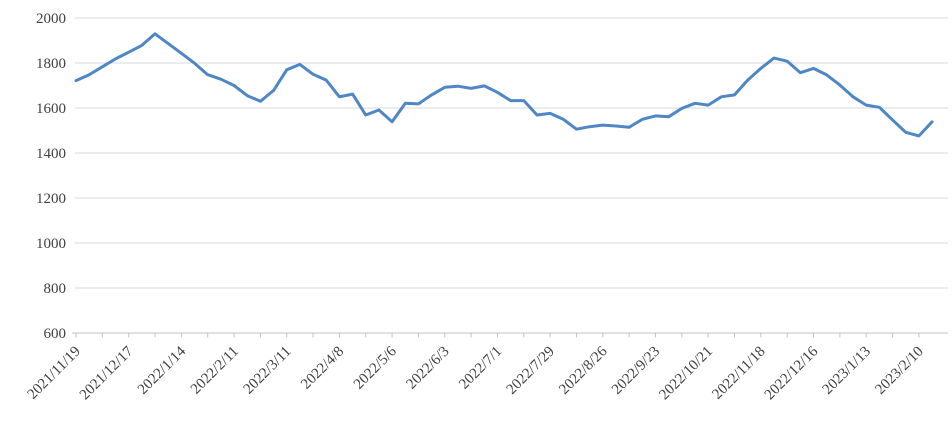  I want to click on y-tick-label: 1600, so click(51, 109).